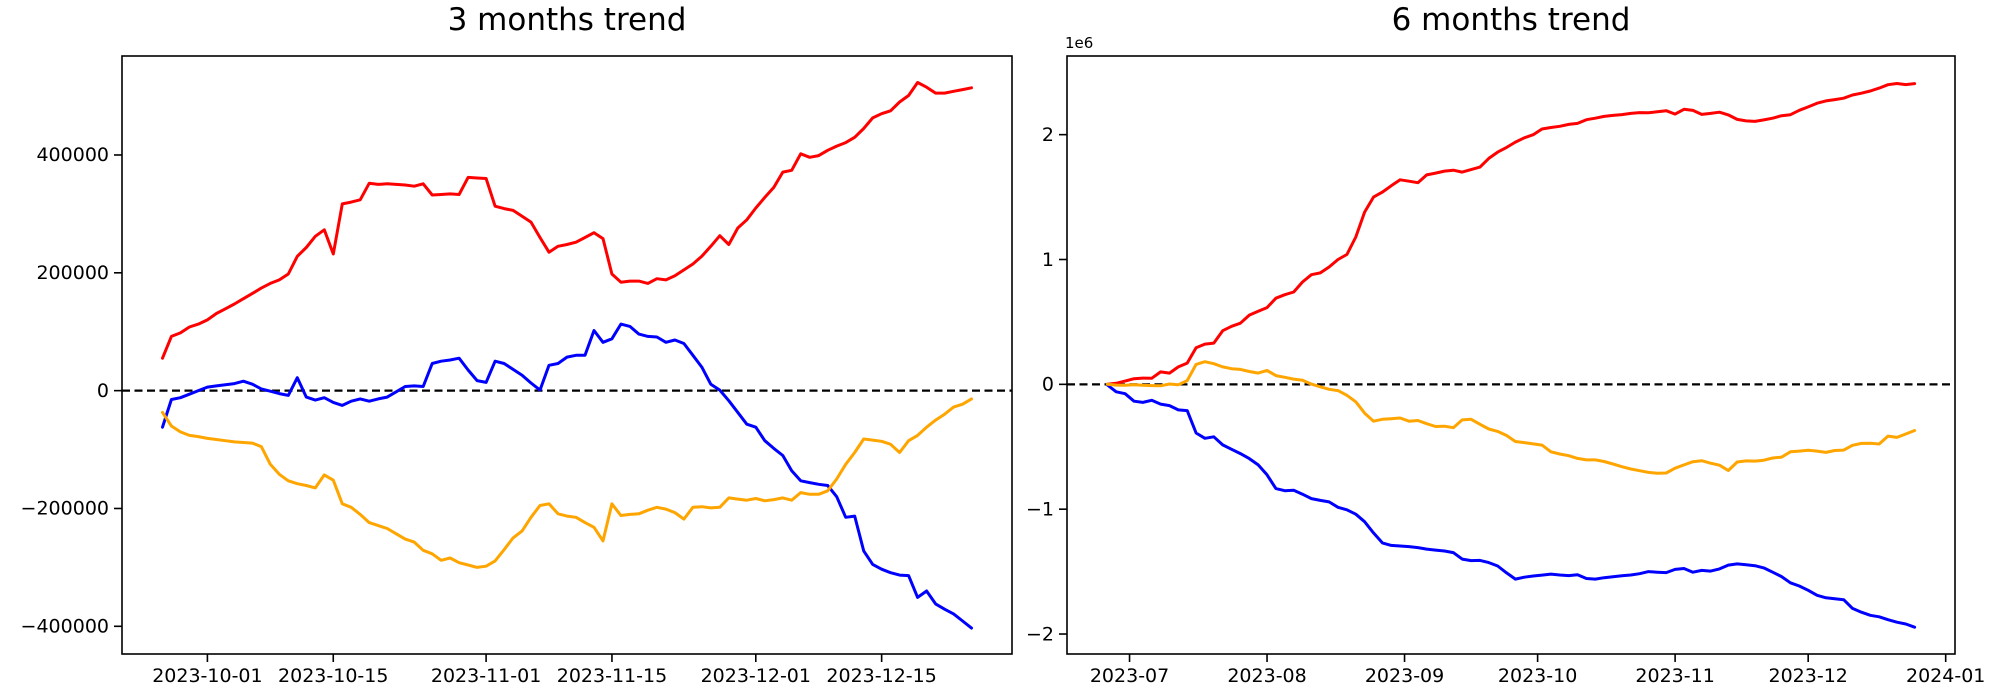  Describe the element at coordinates (103, 391) in the screenshot. I see `chart-0-ytick-label: 0` at that location.